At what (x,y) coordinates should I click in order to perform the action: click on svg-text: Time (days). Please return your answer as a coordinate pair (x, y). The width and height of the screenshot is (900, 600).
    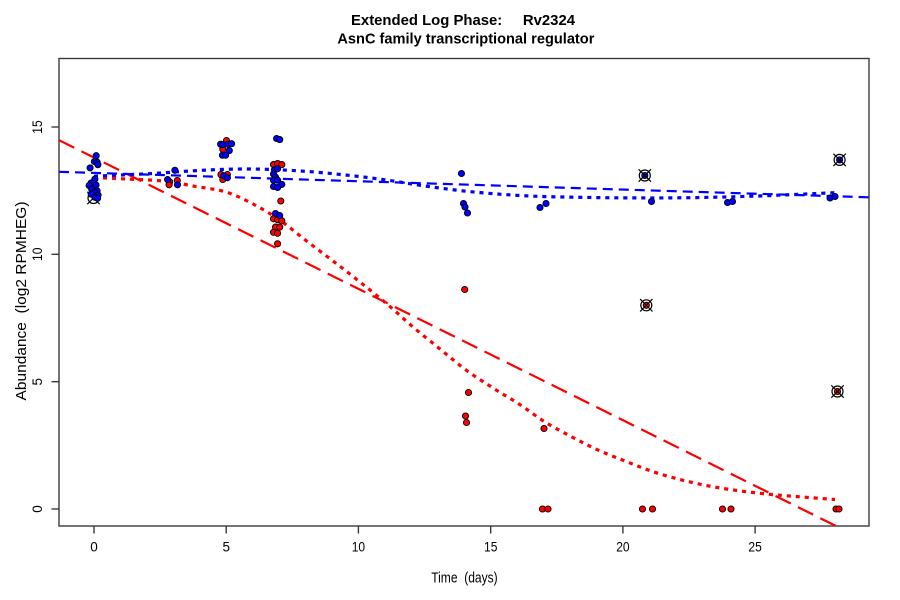
    Looking at the image, I should click on (464, 578).